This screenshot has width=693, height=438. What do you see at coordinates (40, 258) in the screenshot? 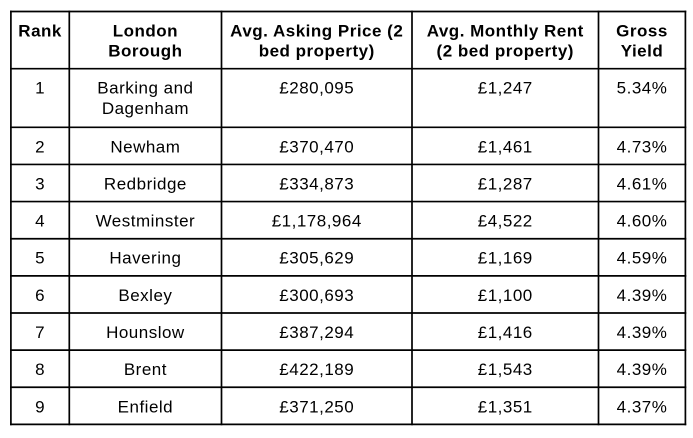
I see `svg-text: 5` at bounding box center [40, 258].